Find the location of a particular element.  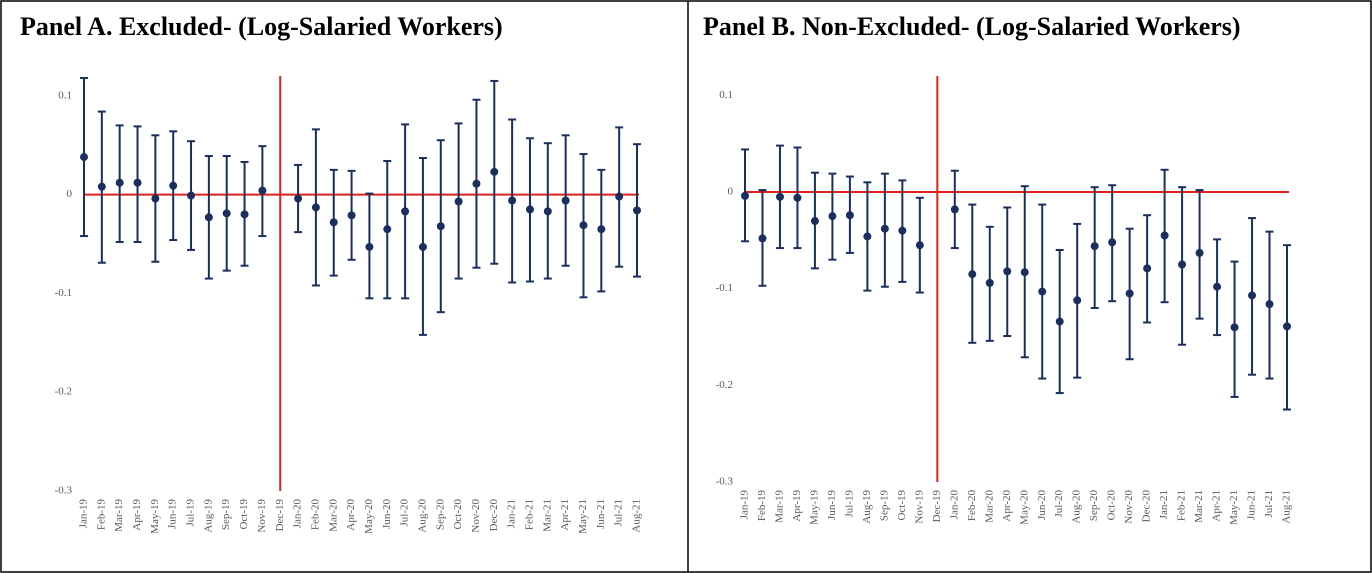

x-tick-label: Jan-21 is located at coordinates (1164, 504).